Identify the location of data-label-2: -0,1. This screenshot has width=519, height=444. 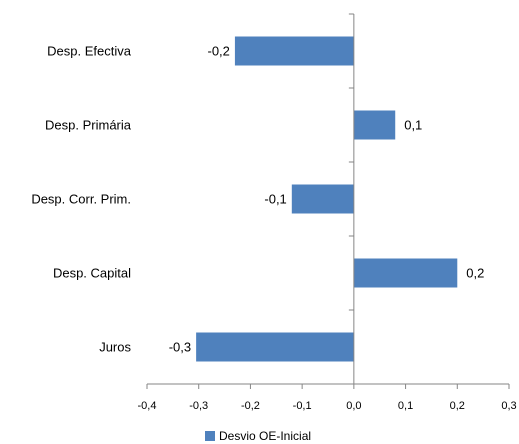
(275, 199).